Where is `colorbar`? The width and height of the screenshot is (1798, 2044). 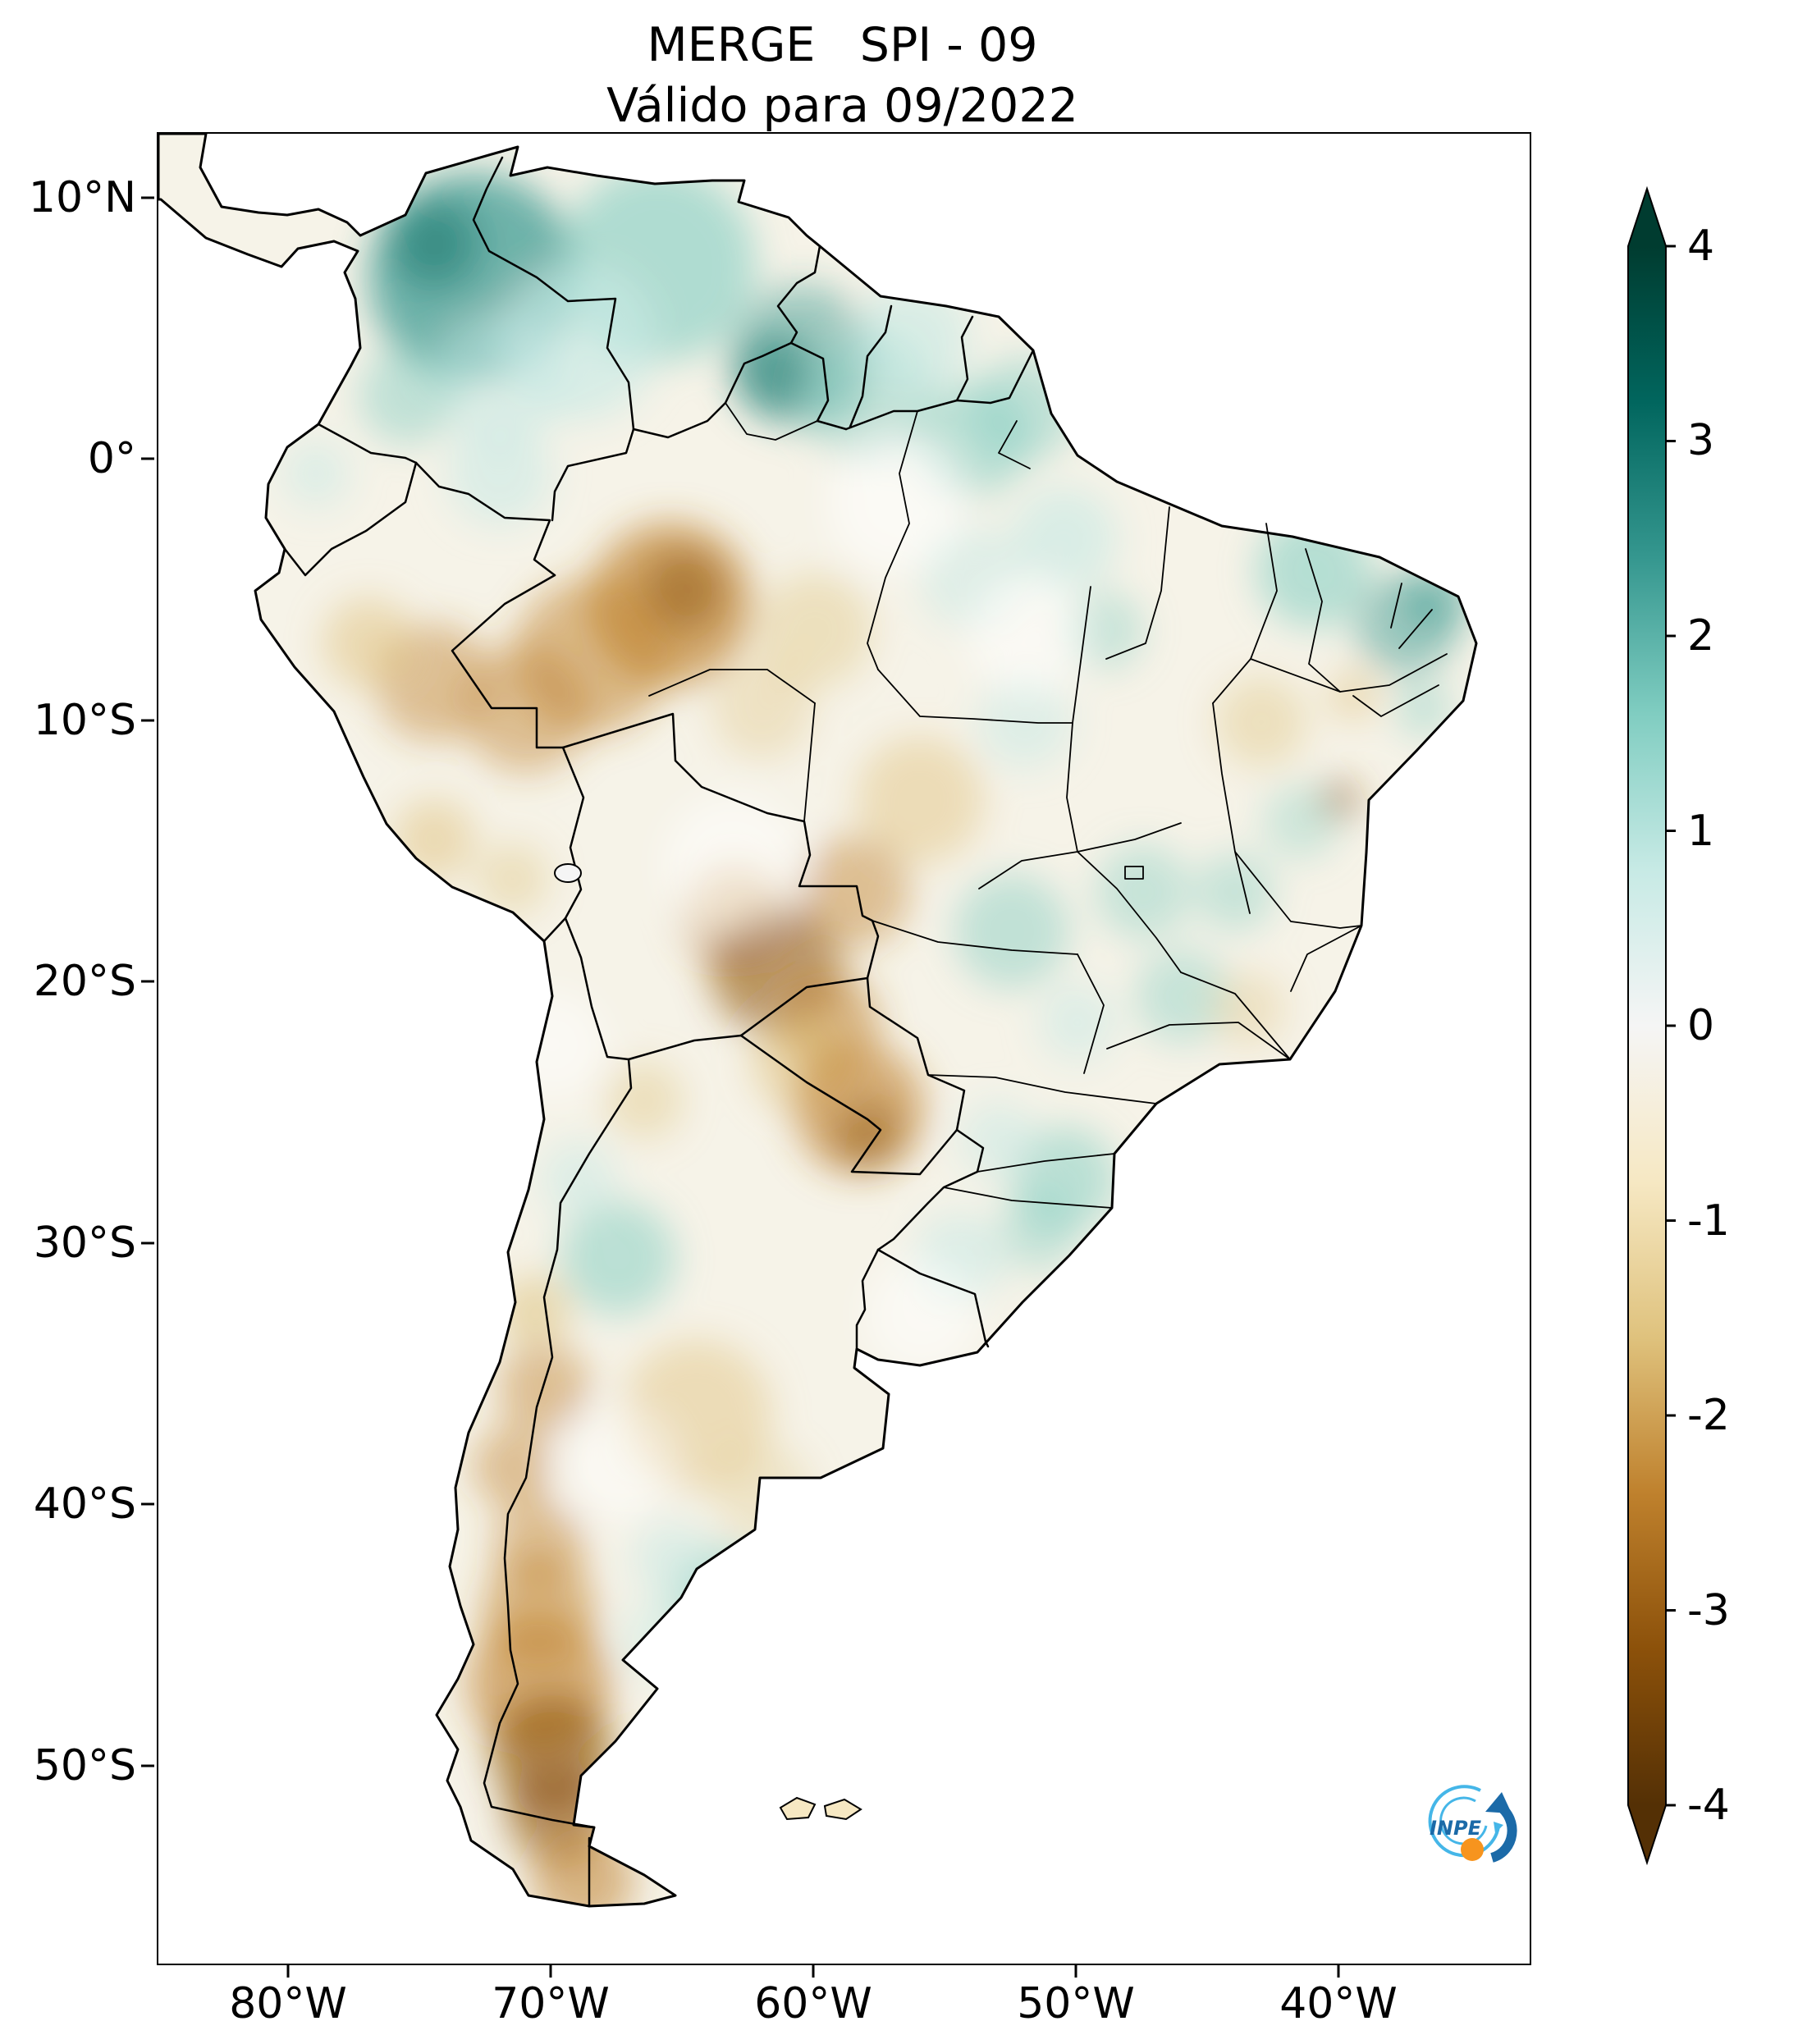 colorbar is located at coordinates (1651, 1025).